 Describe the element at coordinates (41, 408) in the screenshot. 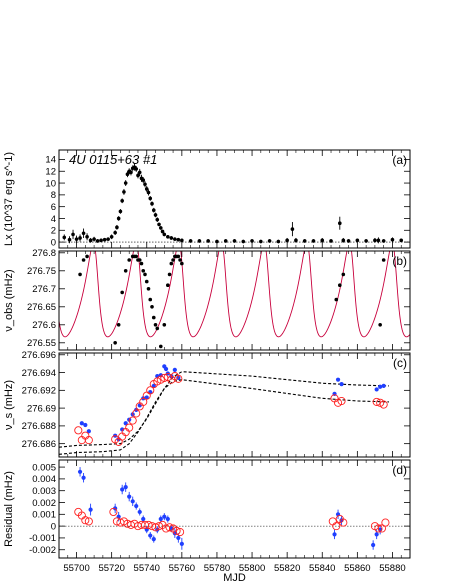

I see `y-tick-label: 276.69` at that location.